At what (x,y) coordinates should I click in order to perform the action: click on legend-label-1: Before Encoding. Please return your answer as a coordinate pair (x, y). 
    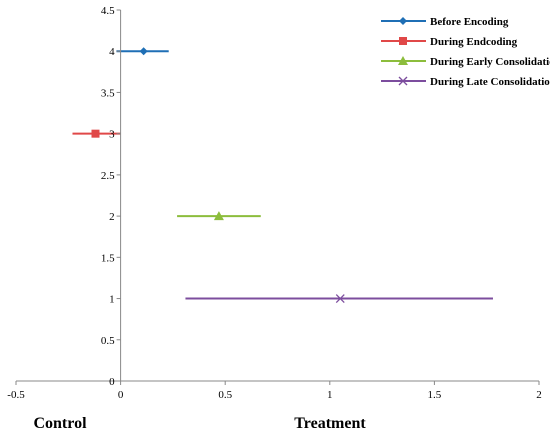
    Looking at the image, I should click on (469, 22).